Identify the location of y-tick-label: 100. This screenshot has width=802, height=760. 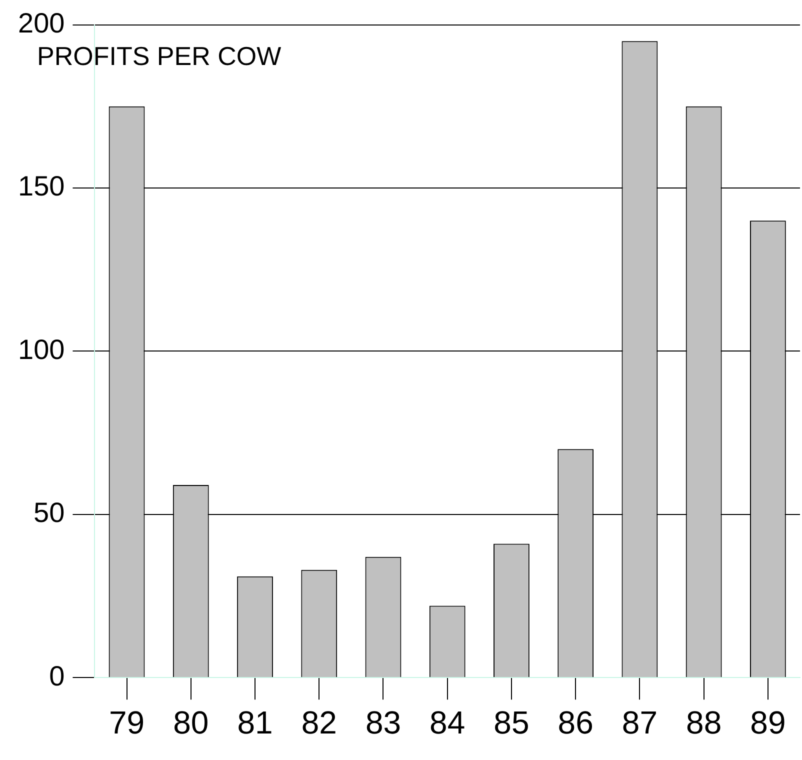
(41, 349).